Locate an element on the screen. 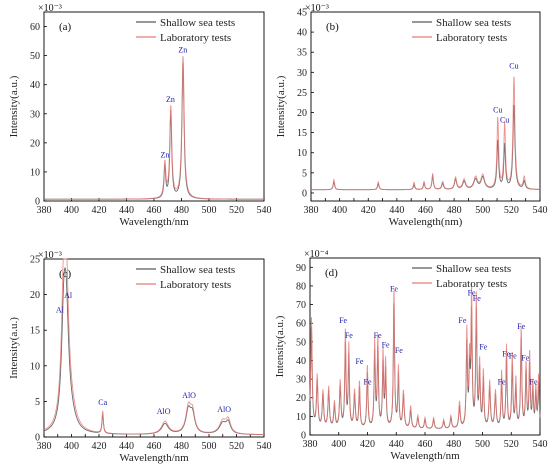 Image resolution: width=550 pixels, height=472 pixels. panel-b-xtick-label: 420 is located at coordinates (368, 210).